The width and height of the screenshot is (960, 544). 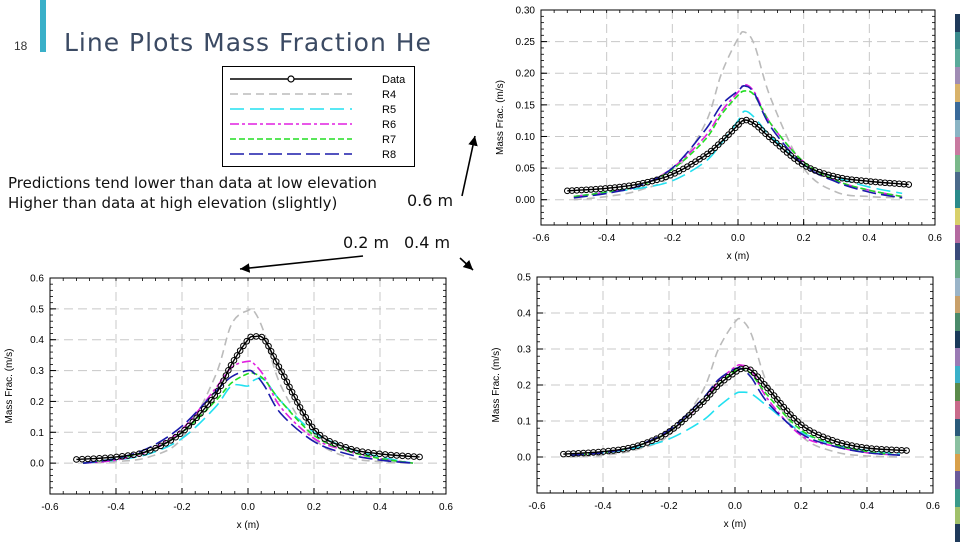 I want to click on series-line-r6, so click(x=735, y=409).